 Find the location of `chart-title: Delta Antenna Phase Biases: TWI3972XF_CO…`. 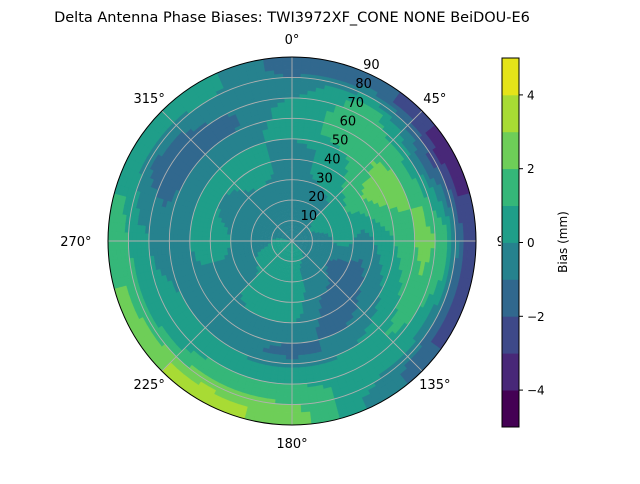

chart-title: Delta Antenna Phase Biases: TWI3972XF_CO… is located at coordinates (292, 18).